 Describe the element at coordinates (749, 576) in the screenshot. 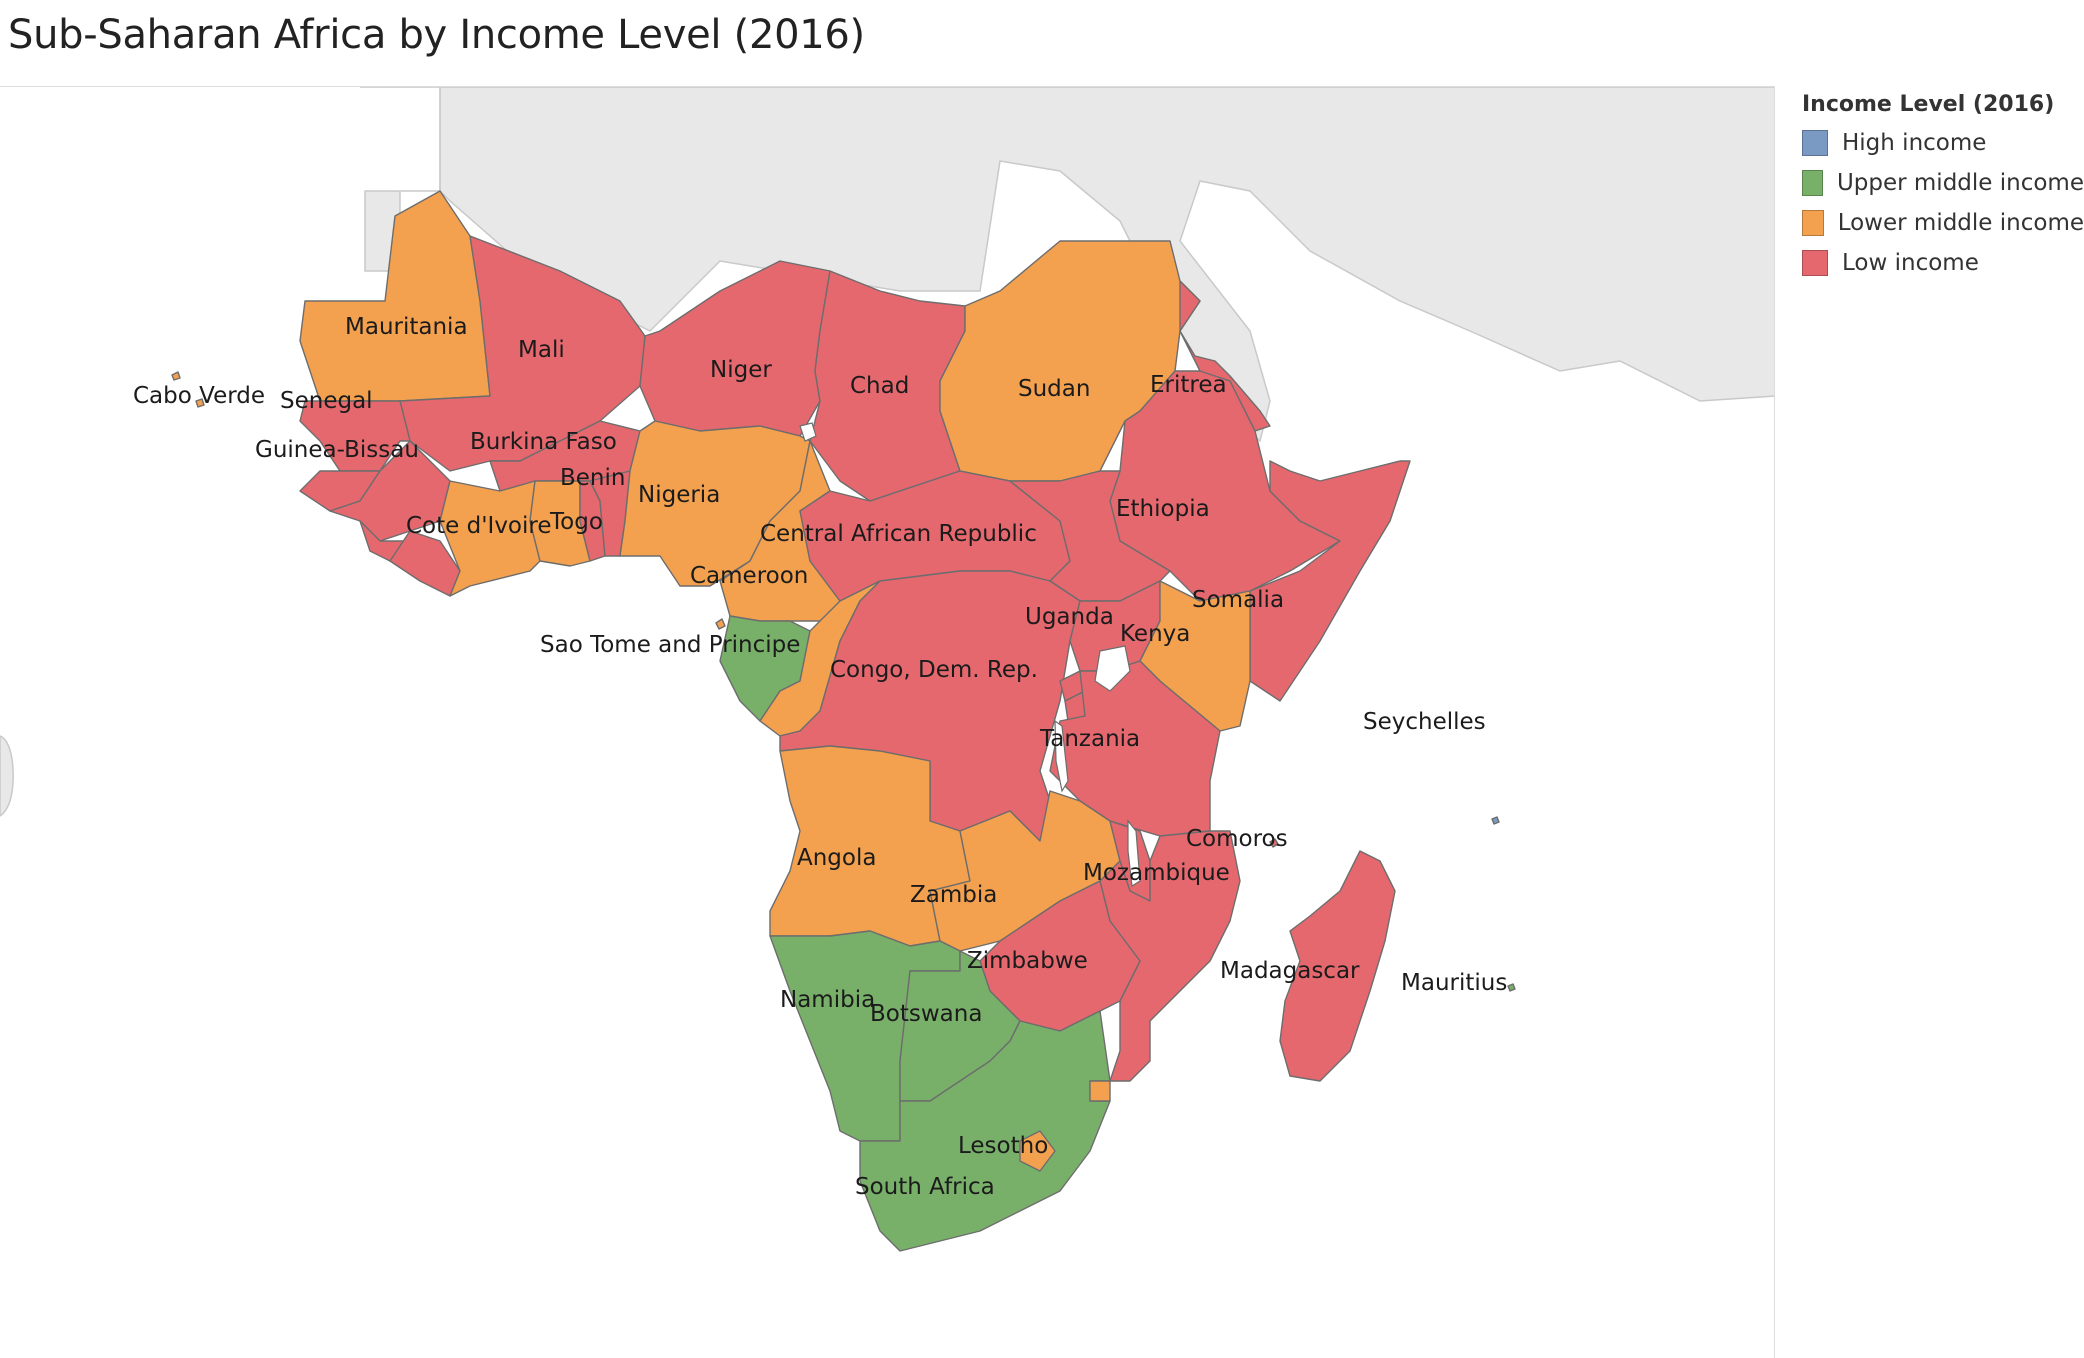

I see `country-label: Cameroon` at that location.